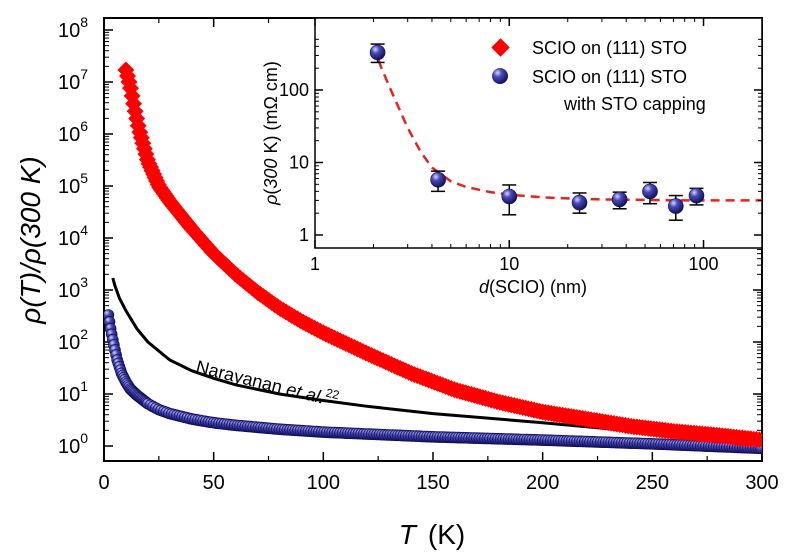 This screenshot has width=789, height=557. Describe the element at coordinates (299, 163) in the screenshot. I see `inset-y-tick-label: 10` at that location.